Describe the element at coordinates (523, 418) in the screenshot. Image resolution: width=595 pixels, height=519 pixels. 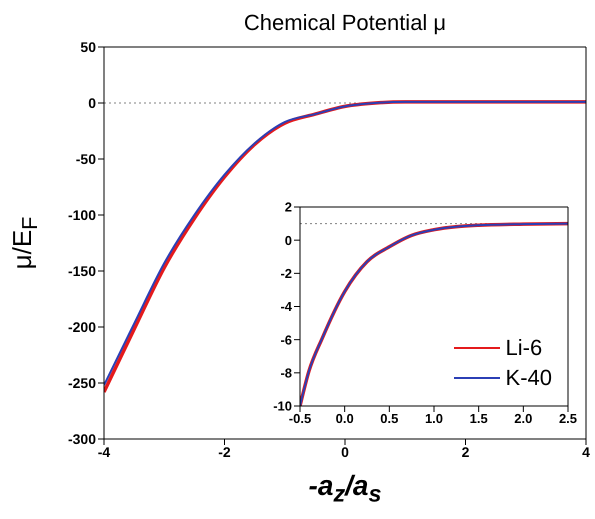
I see `x-tick-label: 2.0` at that location.